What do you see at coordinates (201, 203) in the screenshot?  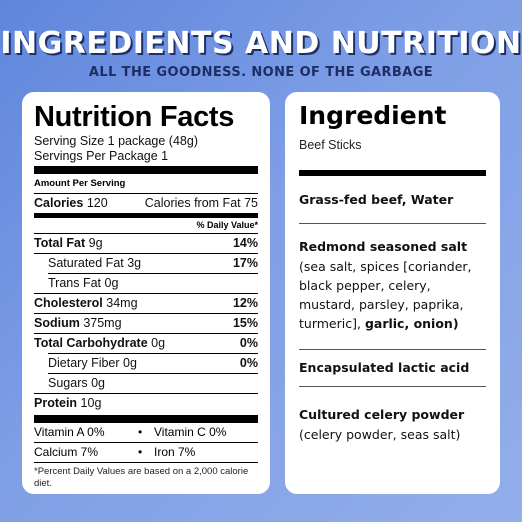 I see `calories-from-fat: Calories from Fat 75` at bounding box center [201, 203].